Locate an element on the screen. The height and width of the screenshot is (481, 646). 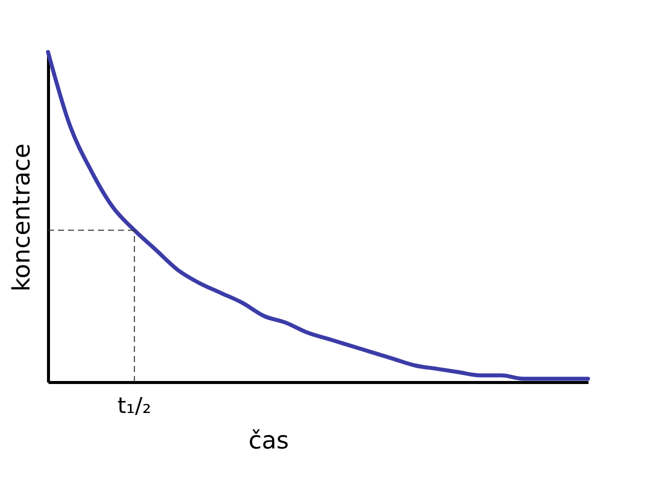
ref-line-label: t₁/₂ is located at coordinates (135, 406).